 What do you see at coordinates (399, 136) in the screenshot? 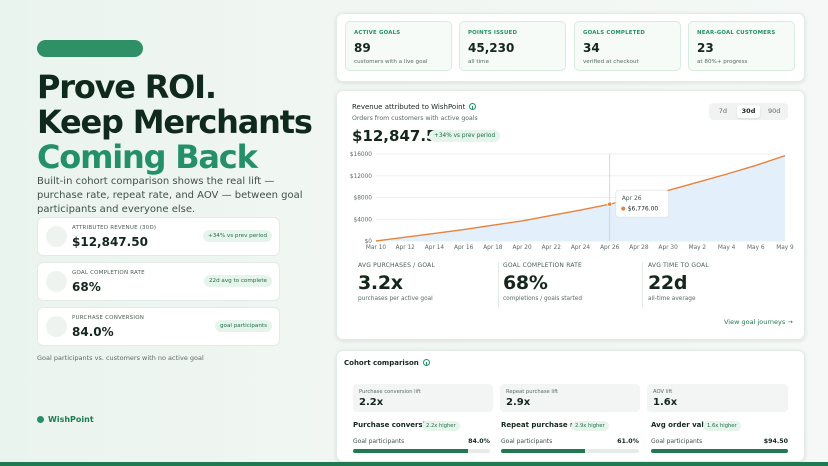
I see `revenue-value: $12,847.50` at bounding box center [399, 136].